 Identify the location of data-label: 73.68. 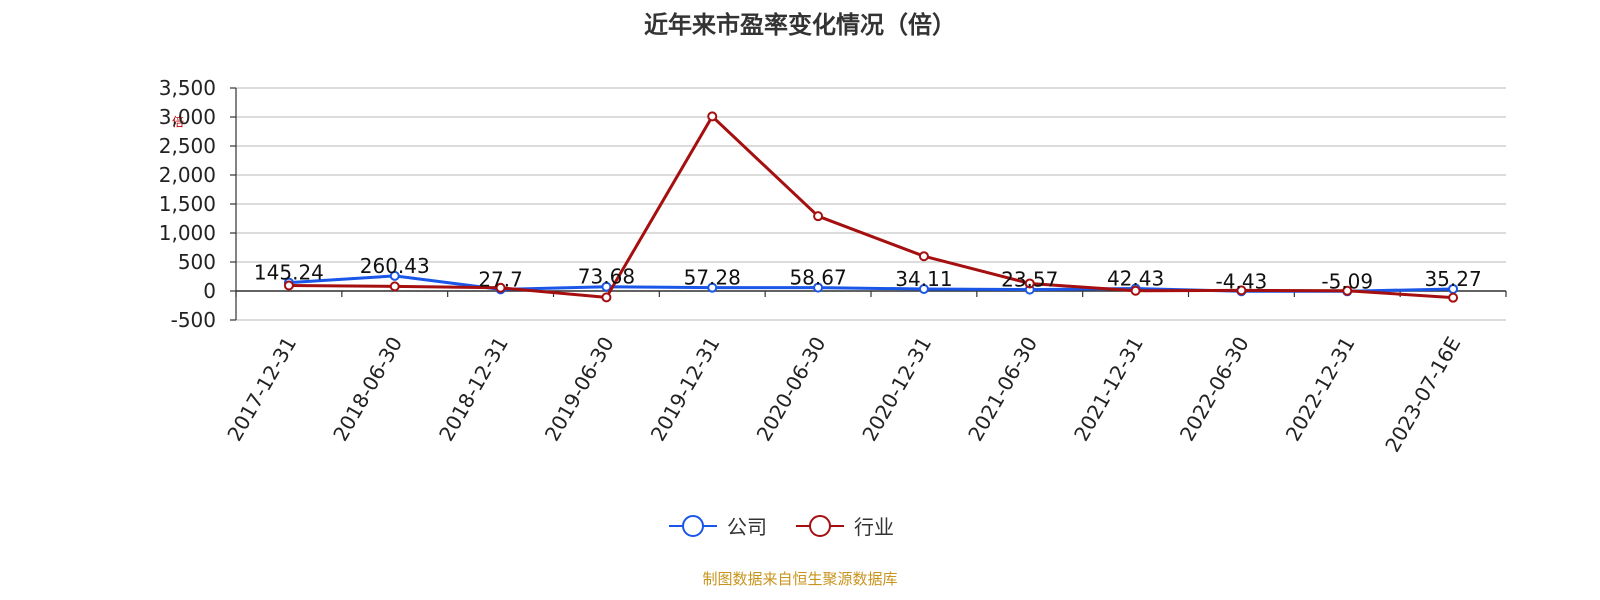
(606, 277).